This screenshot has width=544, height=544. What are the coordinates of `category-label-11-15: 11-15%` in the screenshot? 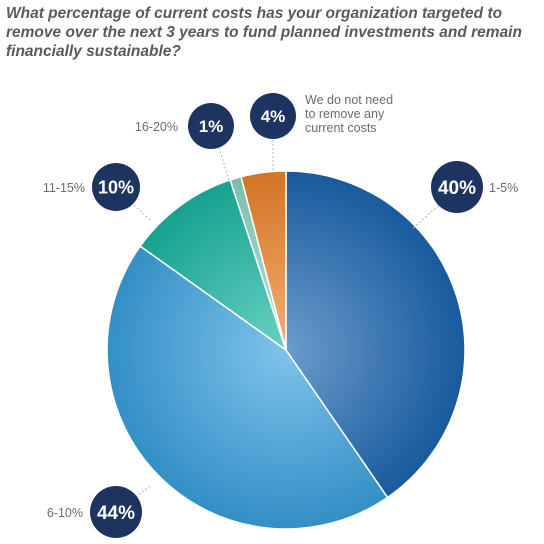 It's located at (64, 188).